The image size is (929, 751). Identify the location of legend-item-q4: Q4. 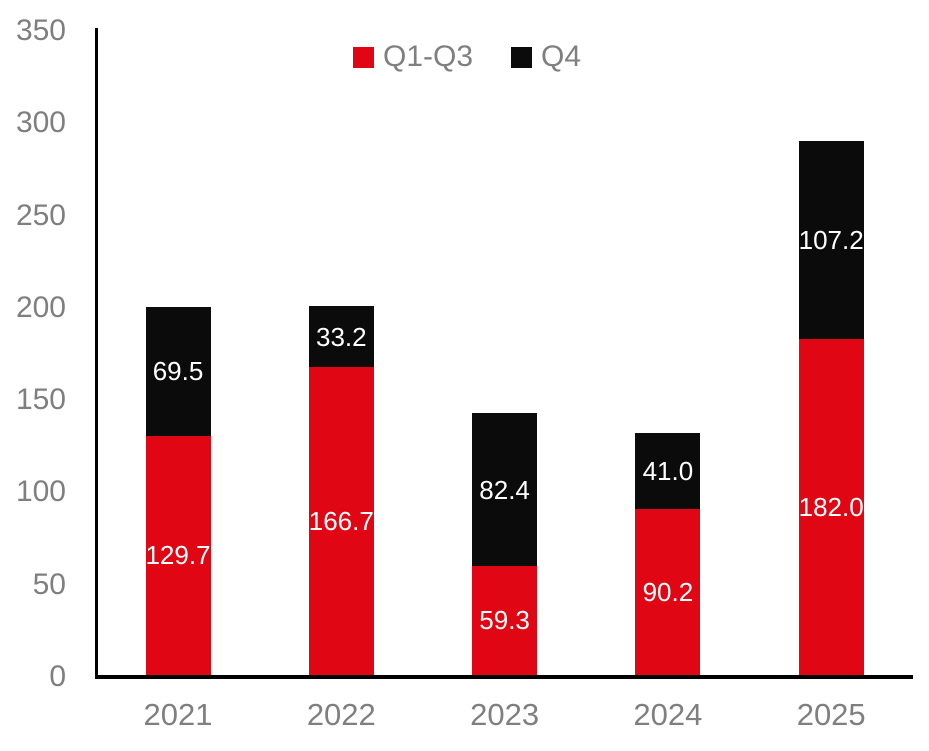
(546, 57).